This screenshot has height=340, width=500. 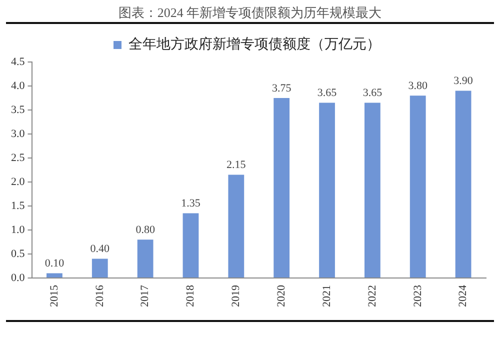 What do you see at coordinates (54, 295) in the screenshot?
I see `x-tick-label: 2015` at bounding box center [54, 295].